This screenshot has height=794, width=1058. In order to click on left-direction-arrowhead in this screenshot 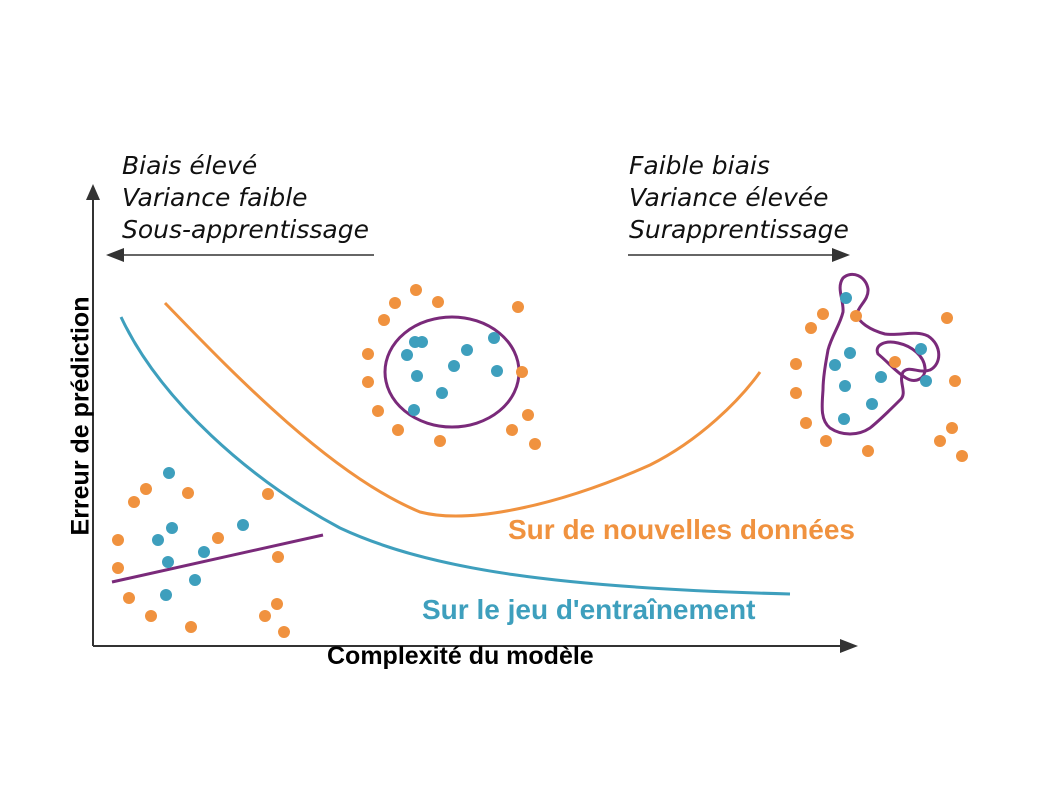, I will do `click(115, 255)`.